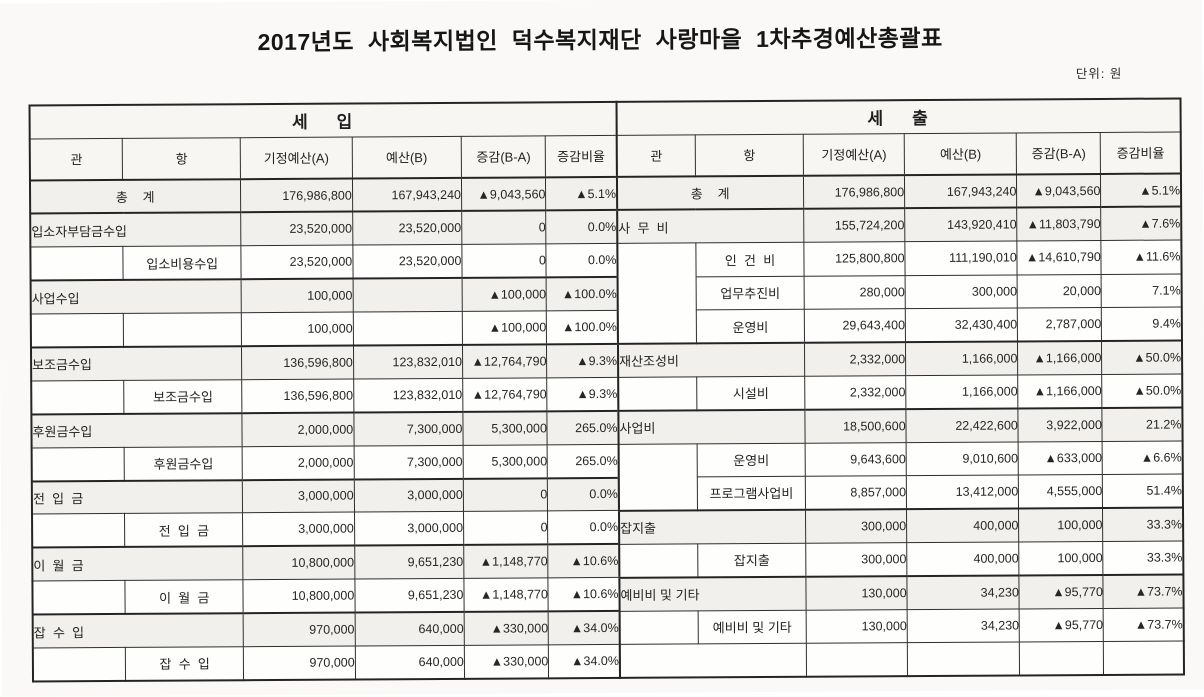 Image resolution: width=1204 pixels, height=697 pixels. Describe the element at coordinates (505, 394) in the screenshot. I see `diff-cell: ▲12,764,790` at that location.